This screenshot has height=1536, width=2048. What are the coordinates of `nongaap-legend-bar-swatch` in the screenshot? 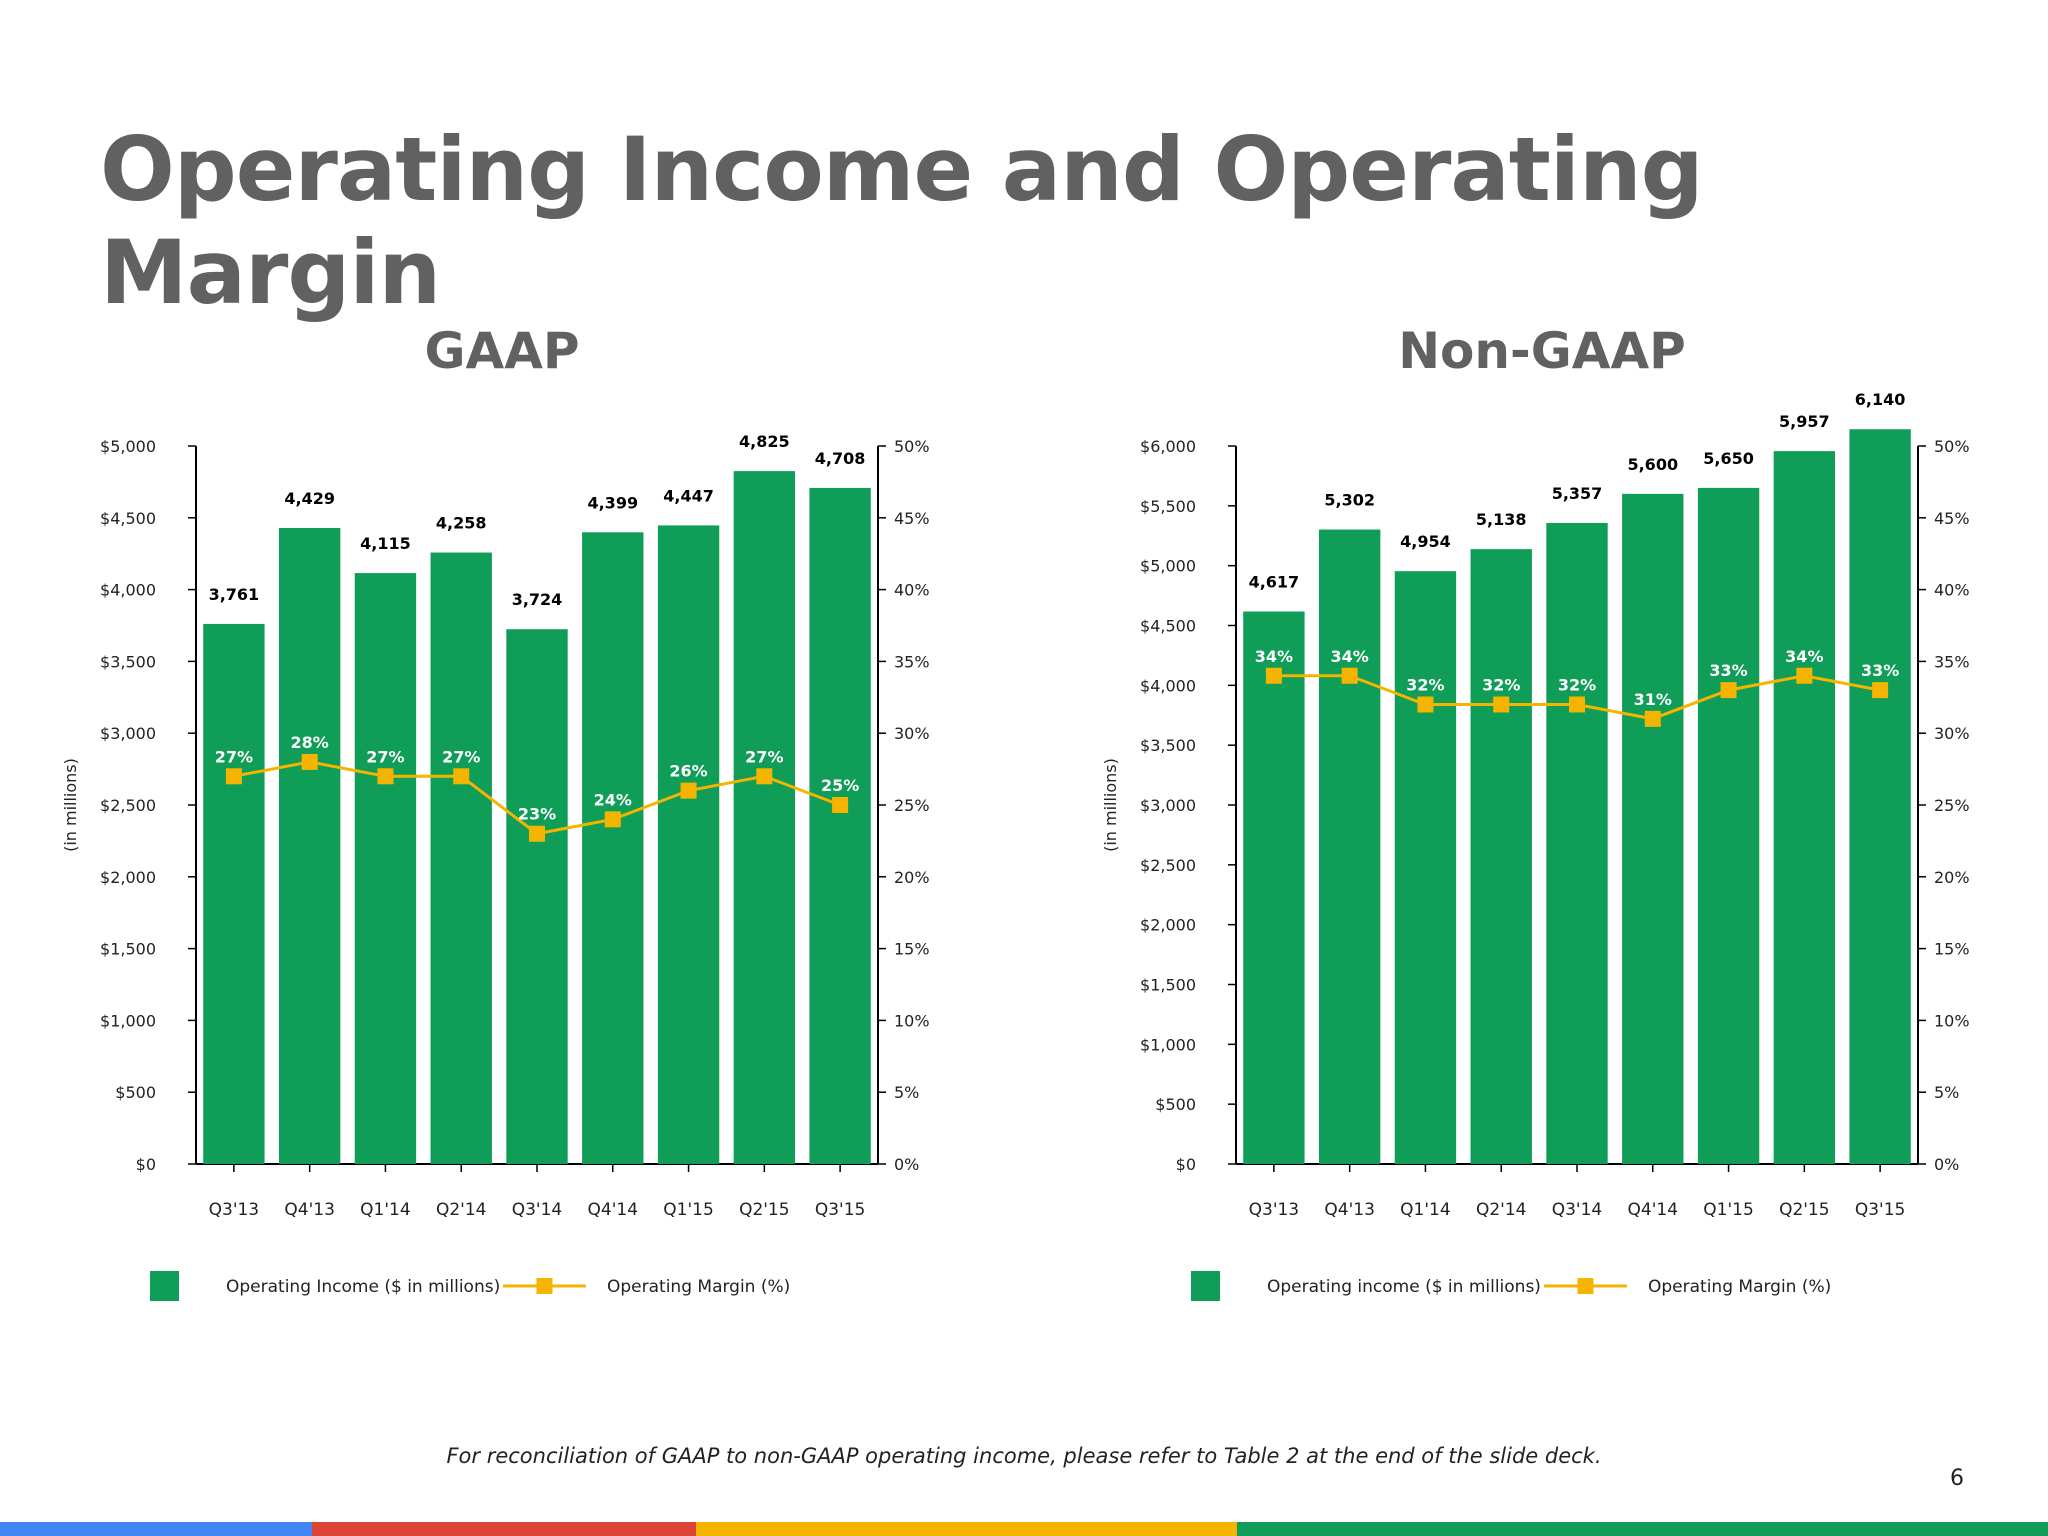 It's located at (1205, 1286).